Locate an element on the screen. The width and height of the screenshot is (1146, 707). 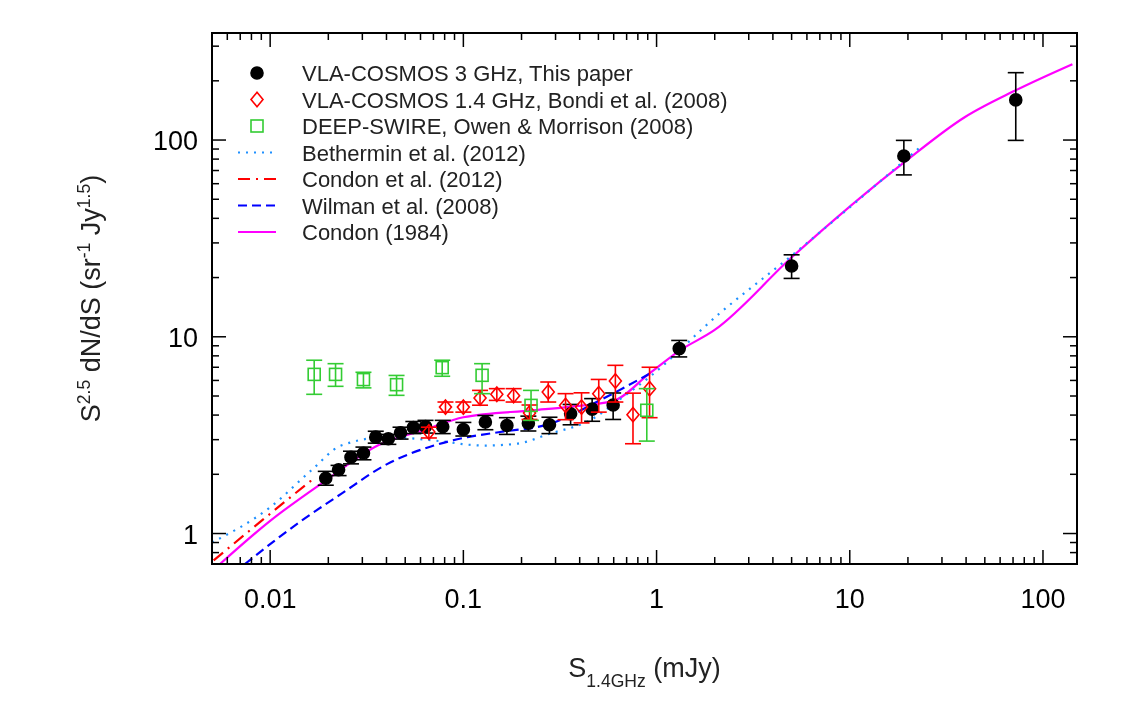
y-tick-label: 10 is located at coordinates (182, 337).